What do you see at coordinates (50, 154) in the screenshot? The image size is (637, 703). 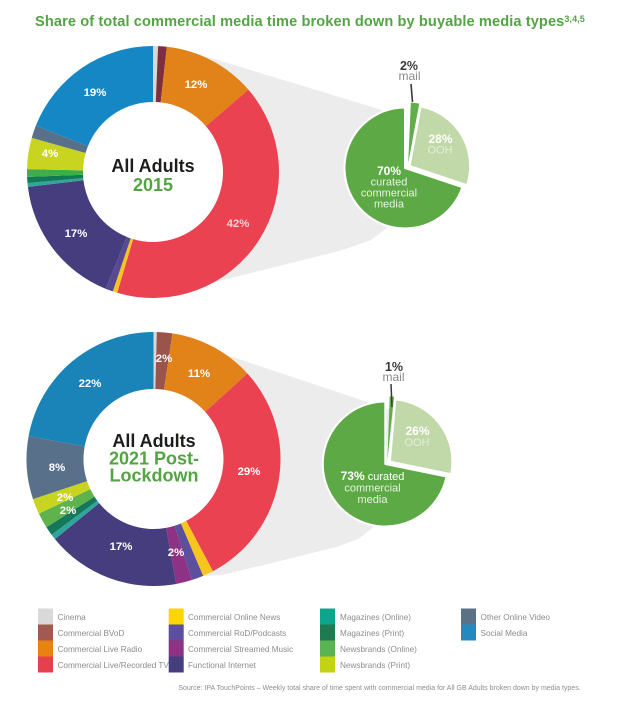 I see `svg-text: 4%` at bounding box center [50, 154].